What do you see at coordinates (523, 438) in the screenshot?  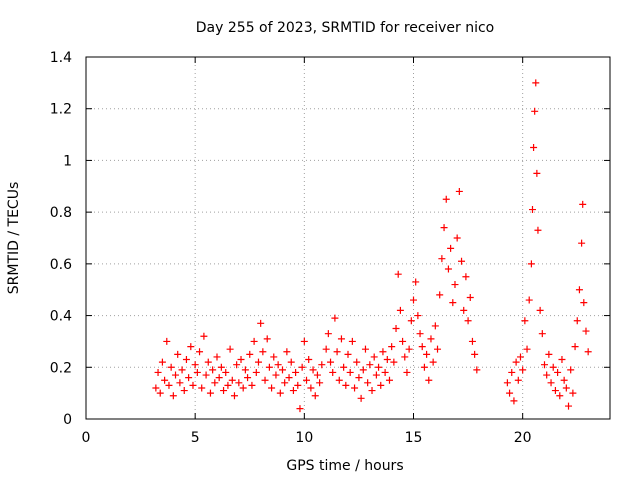 I see `x-tick-label: 20` at bounding box center [523, 438].